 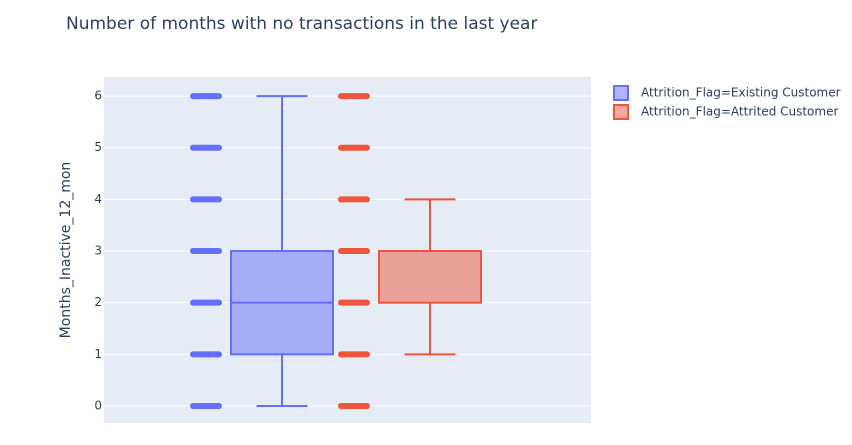 I want to click on y-tick-label: 0, so click(x=98, y=405).